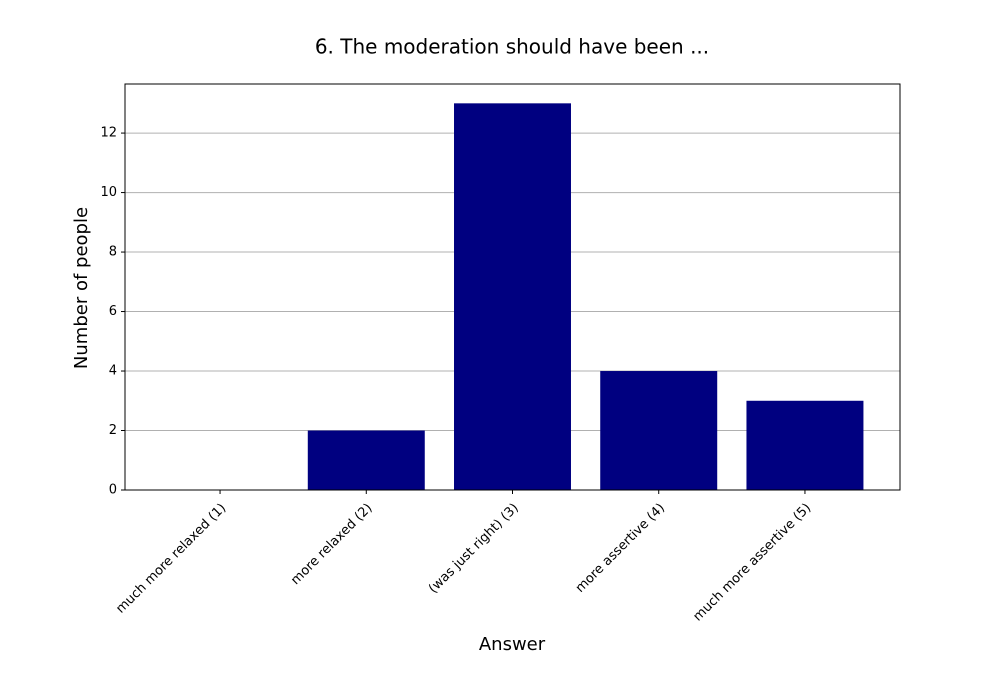  I want to click on y-axis-label: Number of people, so click(81, 288).